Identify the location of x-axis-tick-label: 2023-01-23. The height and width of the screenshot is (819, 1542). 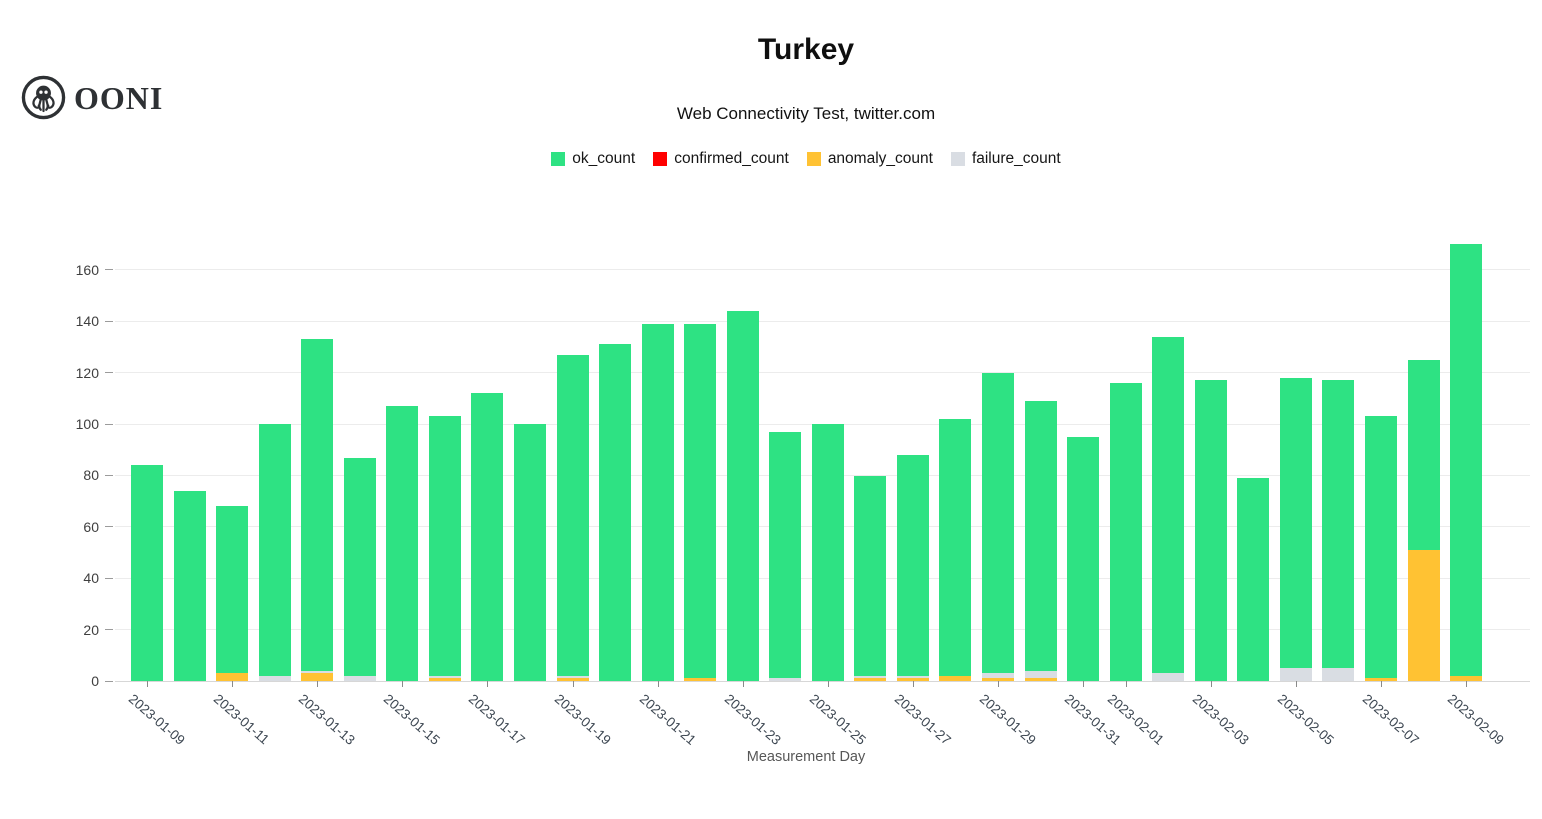
(752, 719).